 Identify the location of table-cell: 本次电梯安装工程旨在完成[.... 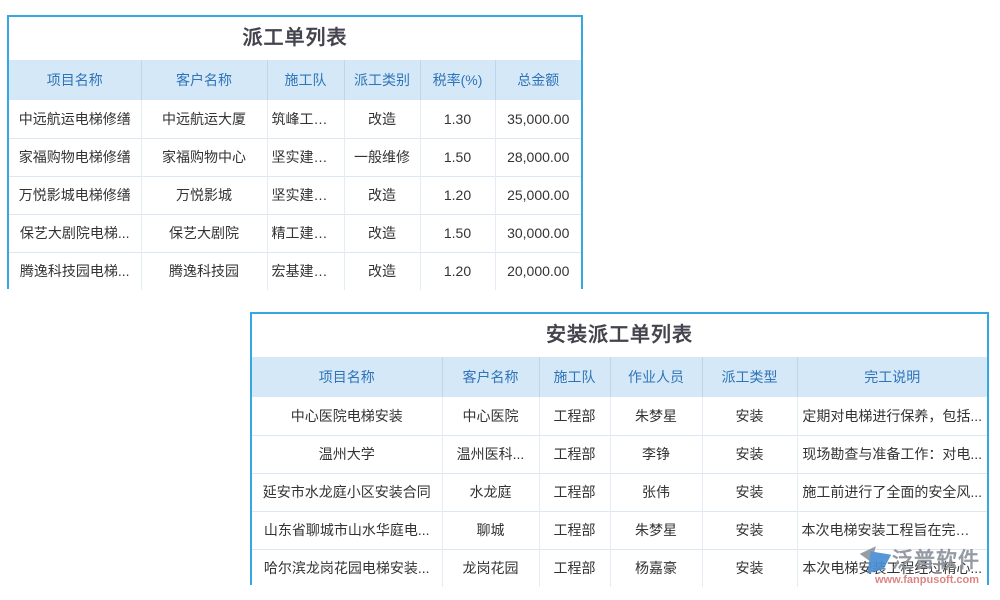
(891, 529).